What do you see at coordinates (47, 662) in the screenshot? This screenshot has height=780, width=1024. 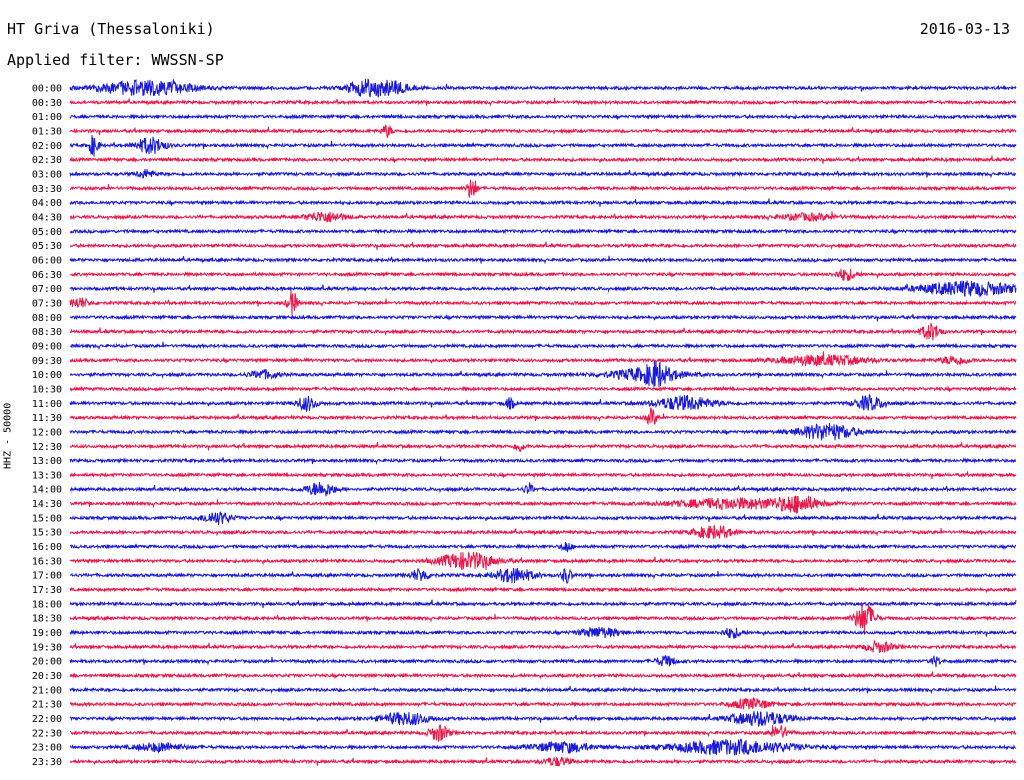 I see `y-tick-label: 20:00` at bounding box center [47, 662].